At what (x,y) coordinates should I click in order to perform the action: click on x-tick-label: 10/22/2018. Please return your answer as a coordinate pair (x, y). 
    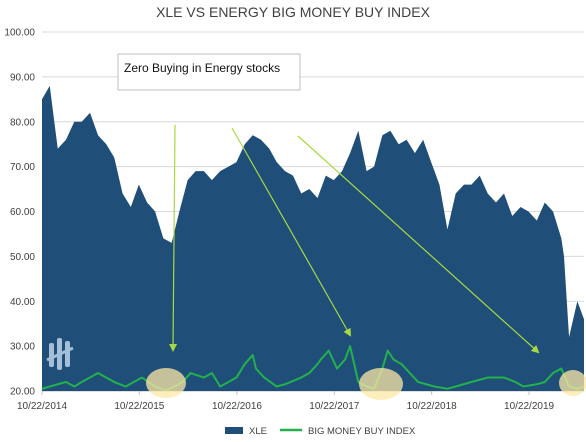
    Looking at the image, I should click on (432, 406).